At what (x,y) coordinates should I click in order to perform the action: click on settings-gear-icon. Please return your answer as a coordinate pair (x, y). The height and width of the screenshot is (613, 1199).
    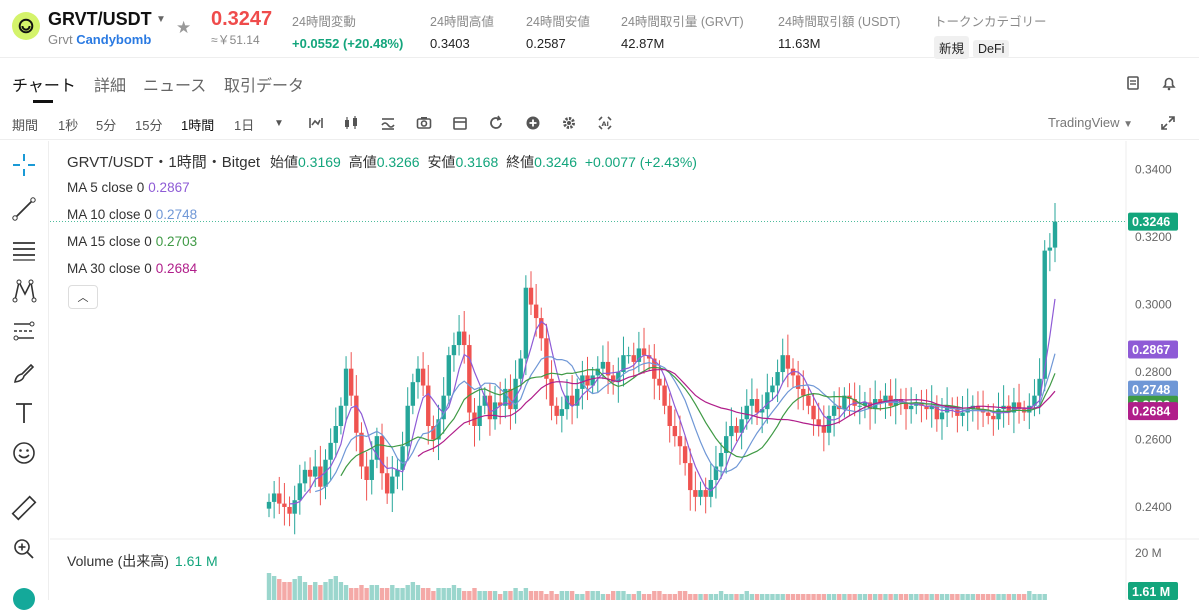
    Looking at the image, I should click on (569, 123).